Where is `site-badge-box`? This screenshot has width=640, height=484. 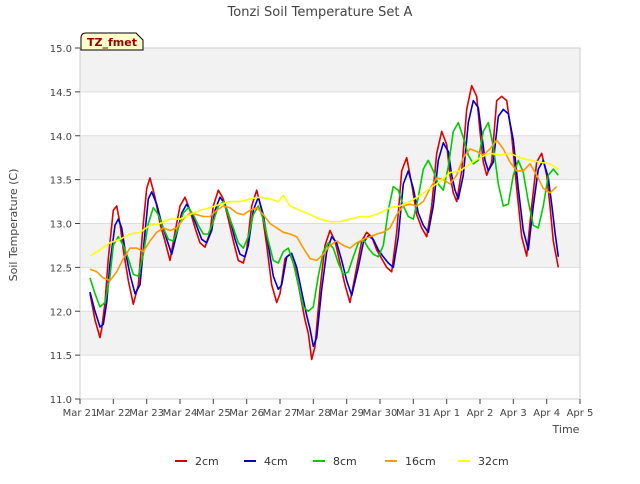 site-badge-box is located at coordinates (112, 41).